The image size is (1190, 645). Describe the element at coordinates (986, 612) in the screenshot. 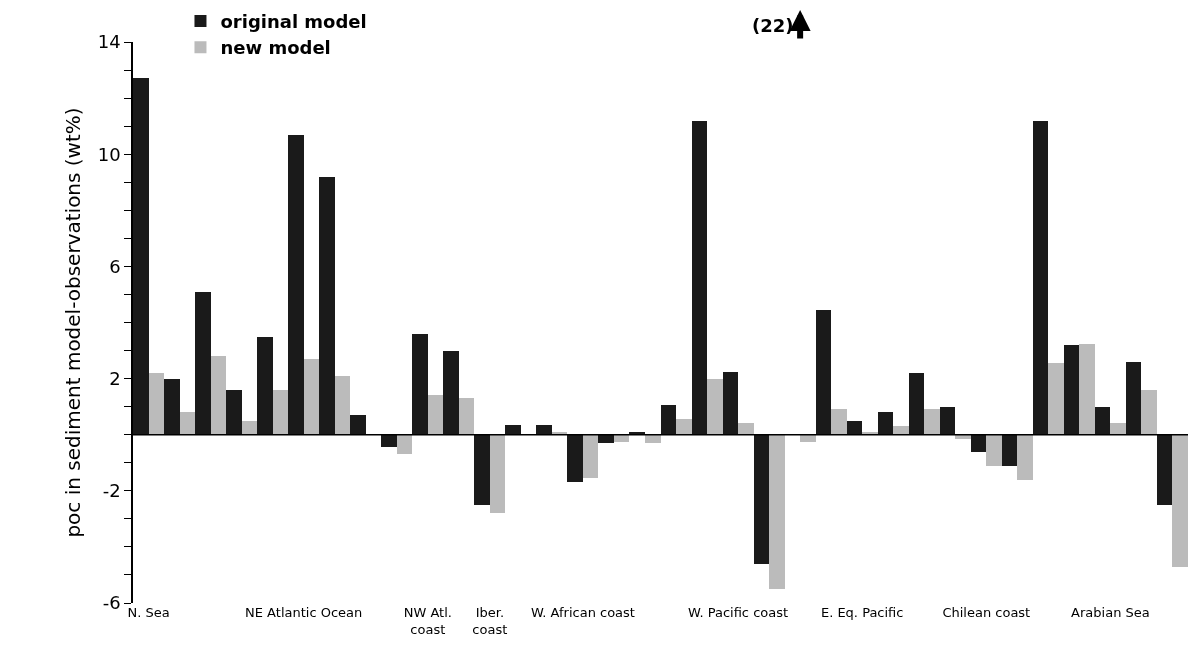

I see `x-tick-label: Chilean coast` at that location.